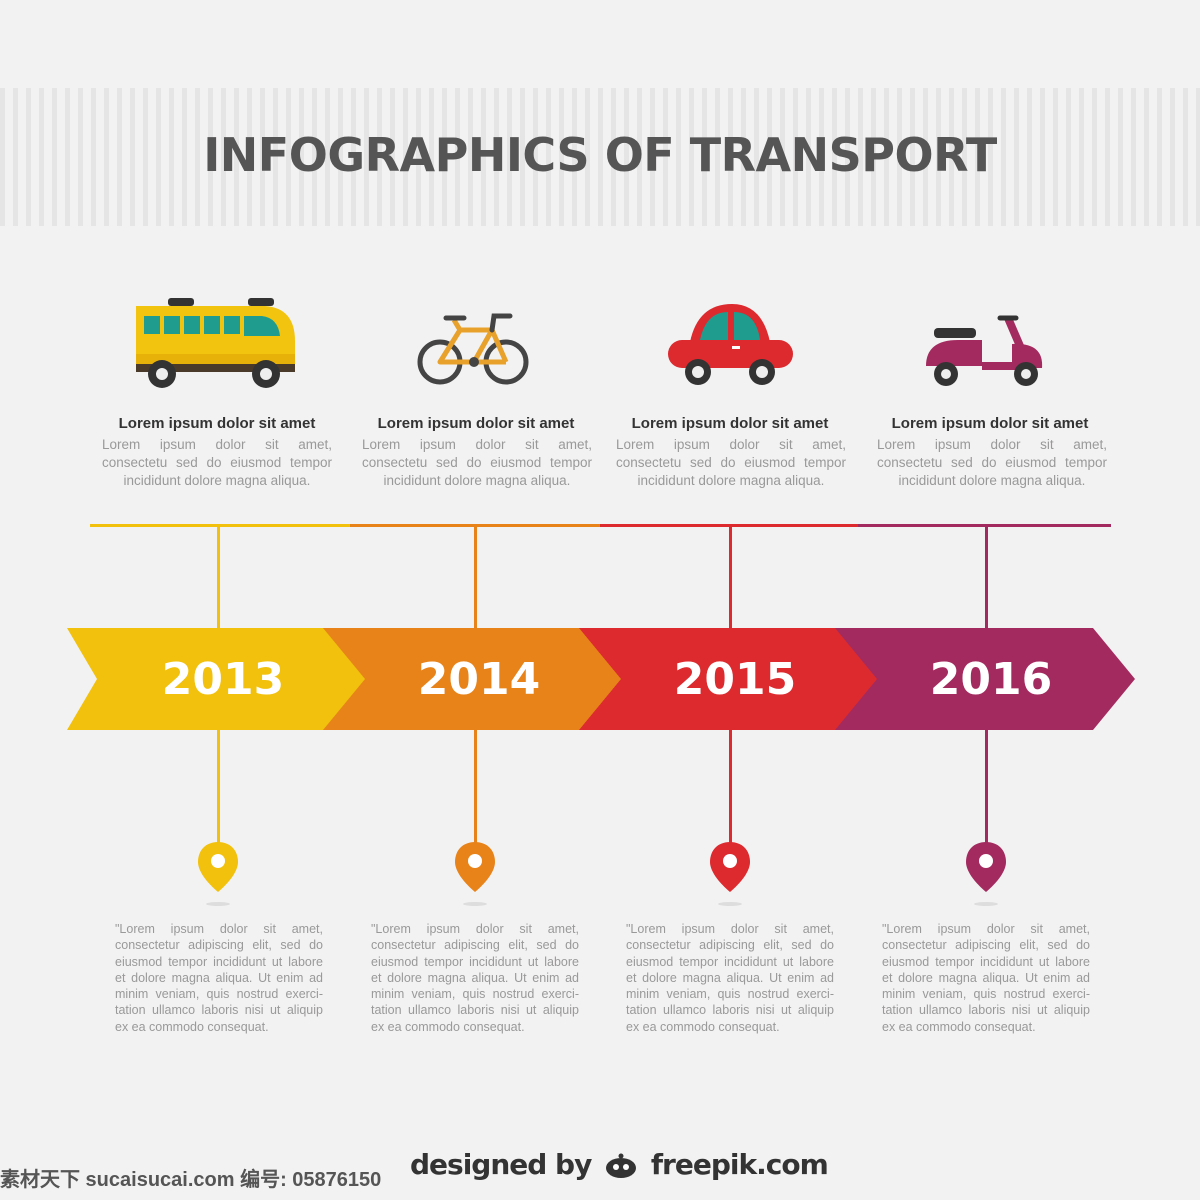  I want to click on freepik-logo-icon, so click(621, 1165).